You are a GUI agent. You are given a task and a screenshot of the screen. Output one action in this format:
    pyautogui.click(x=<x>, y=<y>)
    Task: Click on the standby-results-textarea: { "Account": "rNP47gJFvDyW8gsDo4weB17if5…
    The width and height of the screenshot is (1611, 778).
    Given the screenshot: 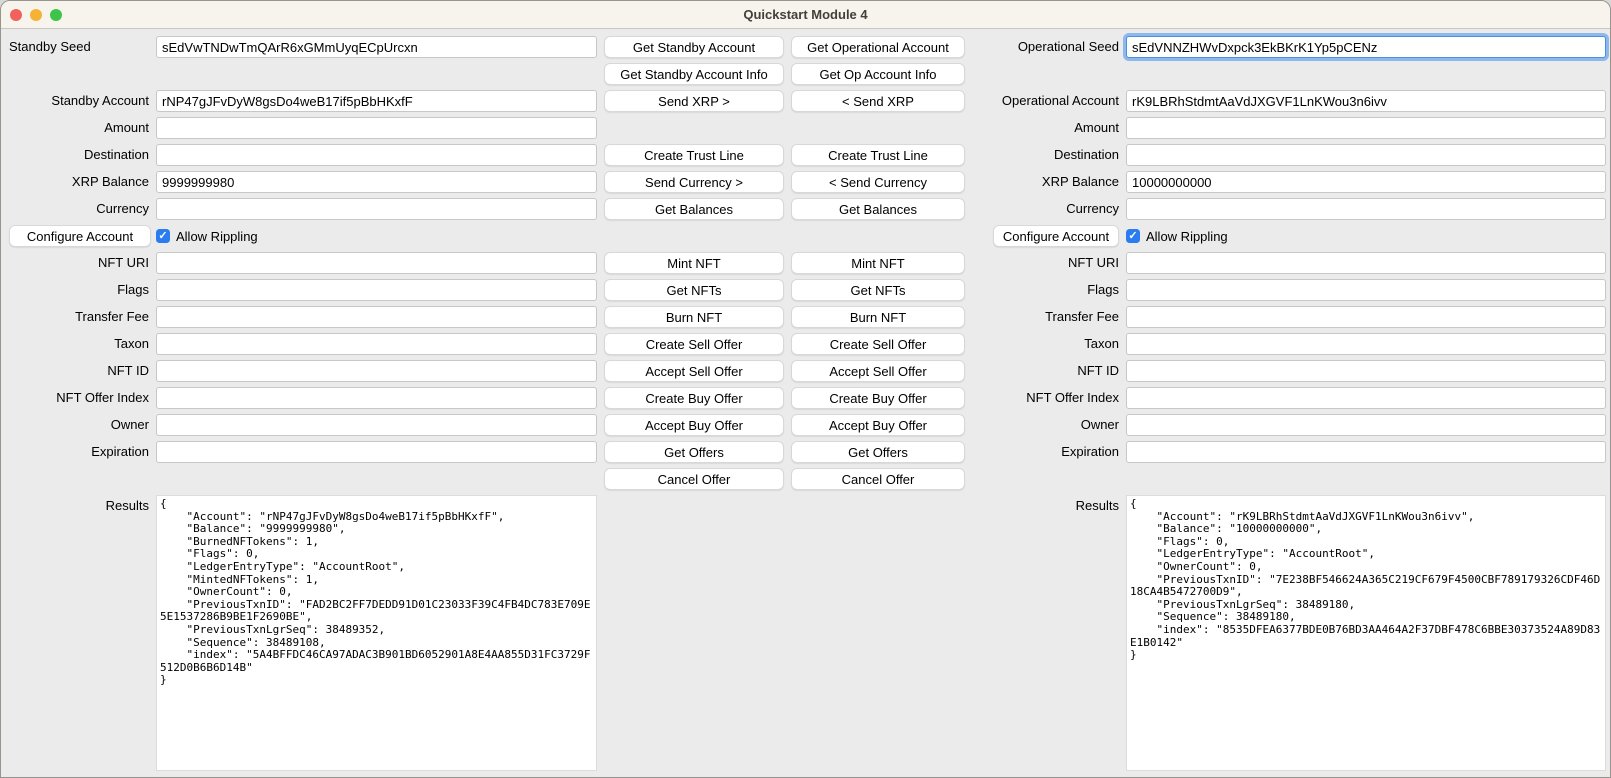 What is the action you would take?
    pyautogui.click(x=376, y=633)
    